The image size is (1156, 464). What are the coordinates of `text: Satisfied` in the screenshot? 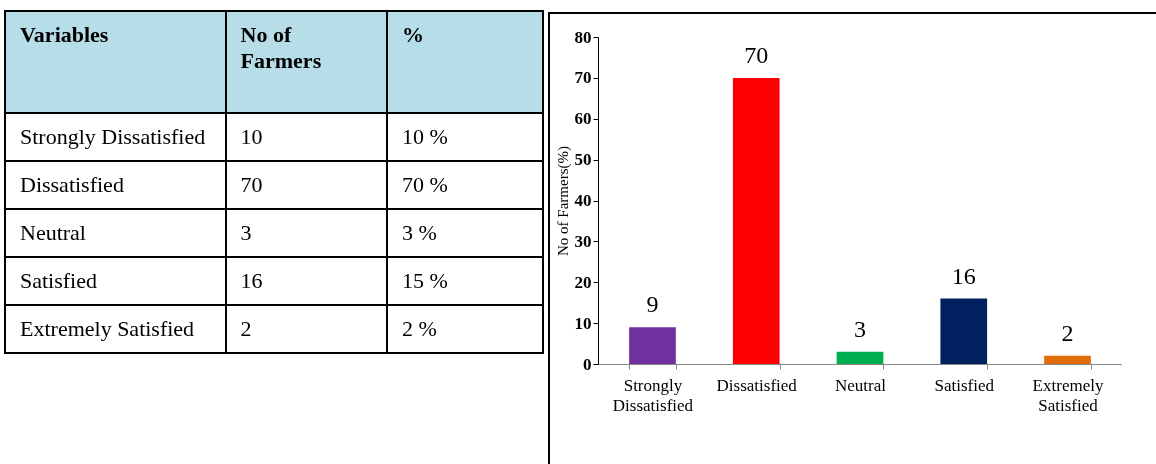 It's located at (115, 281).